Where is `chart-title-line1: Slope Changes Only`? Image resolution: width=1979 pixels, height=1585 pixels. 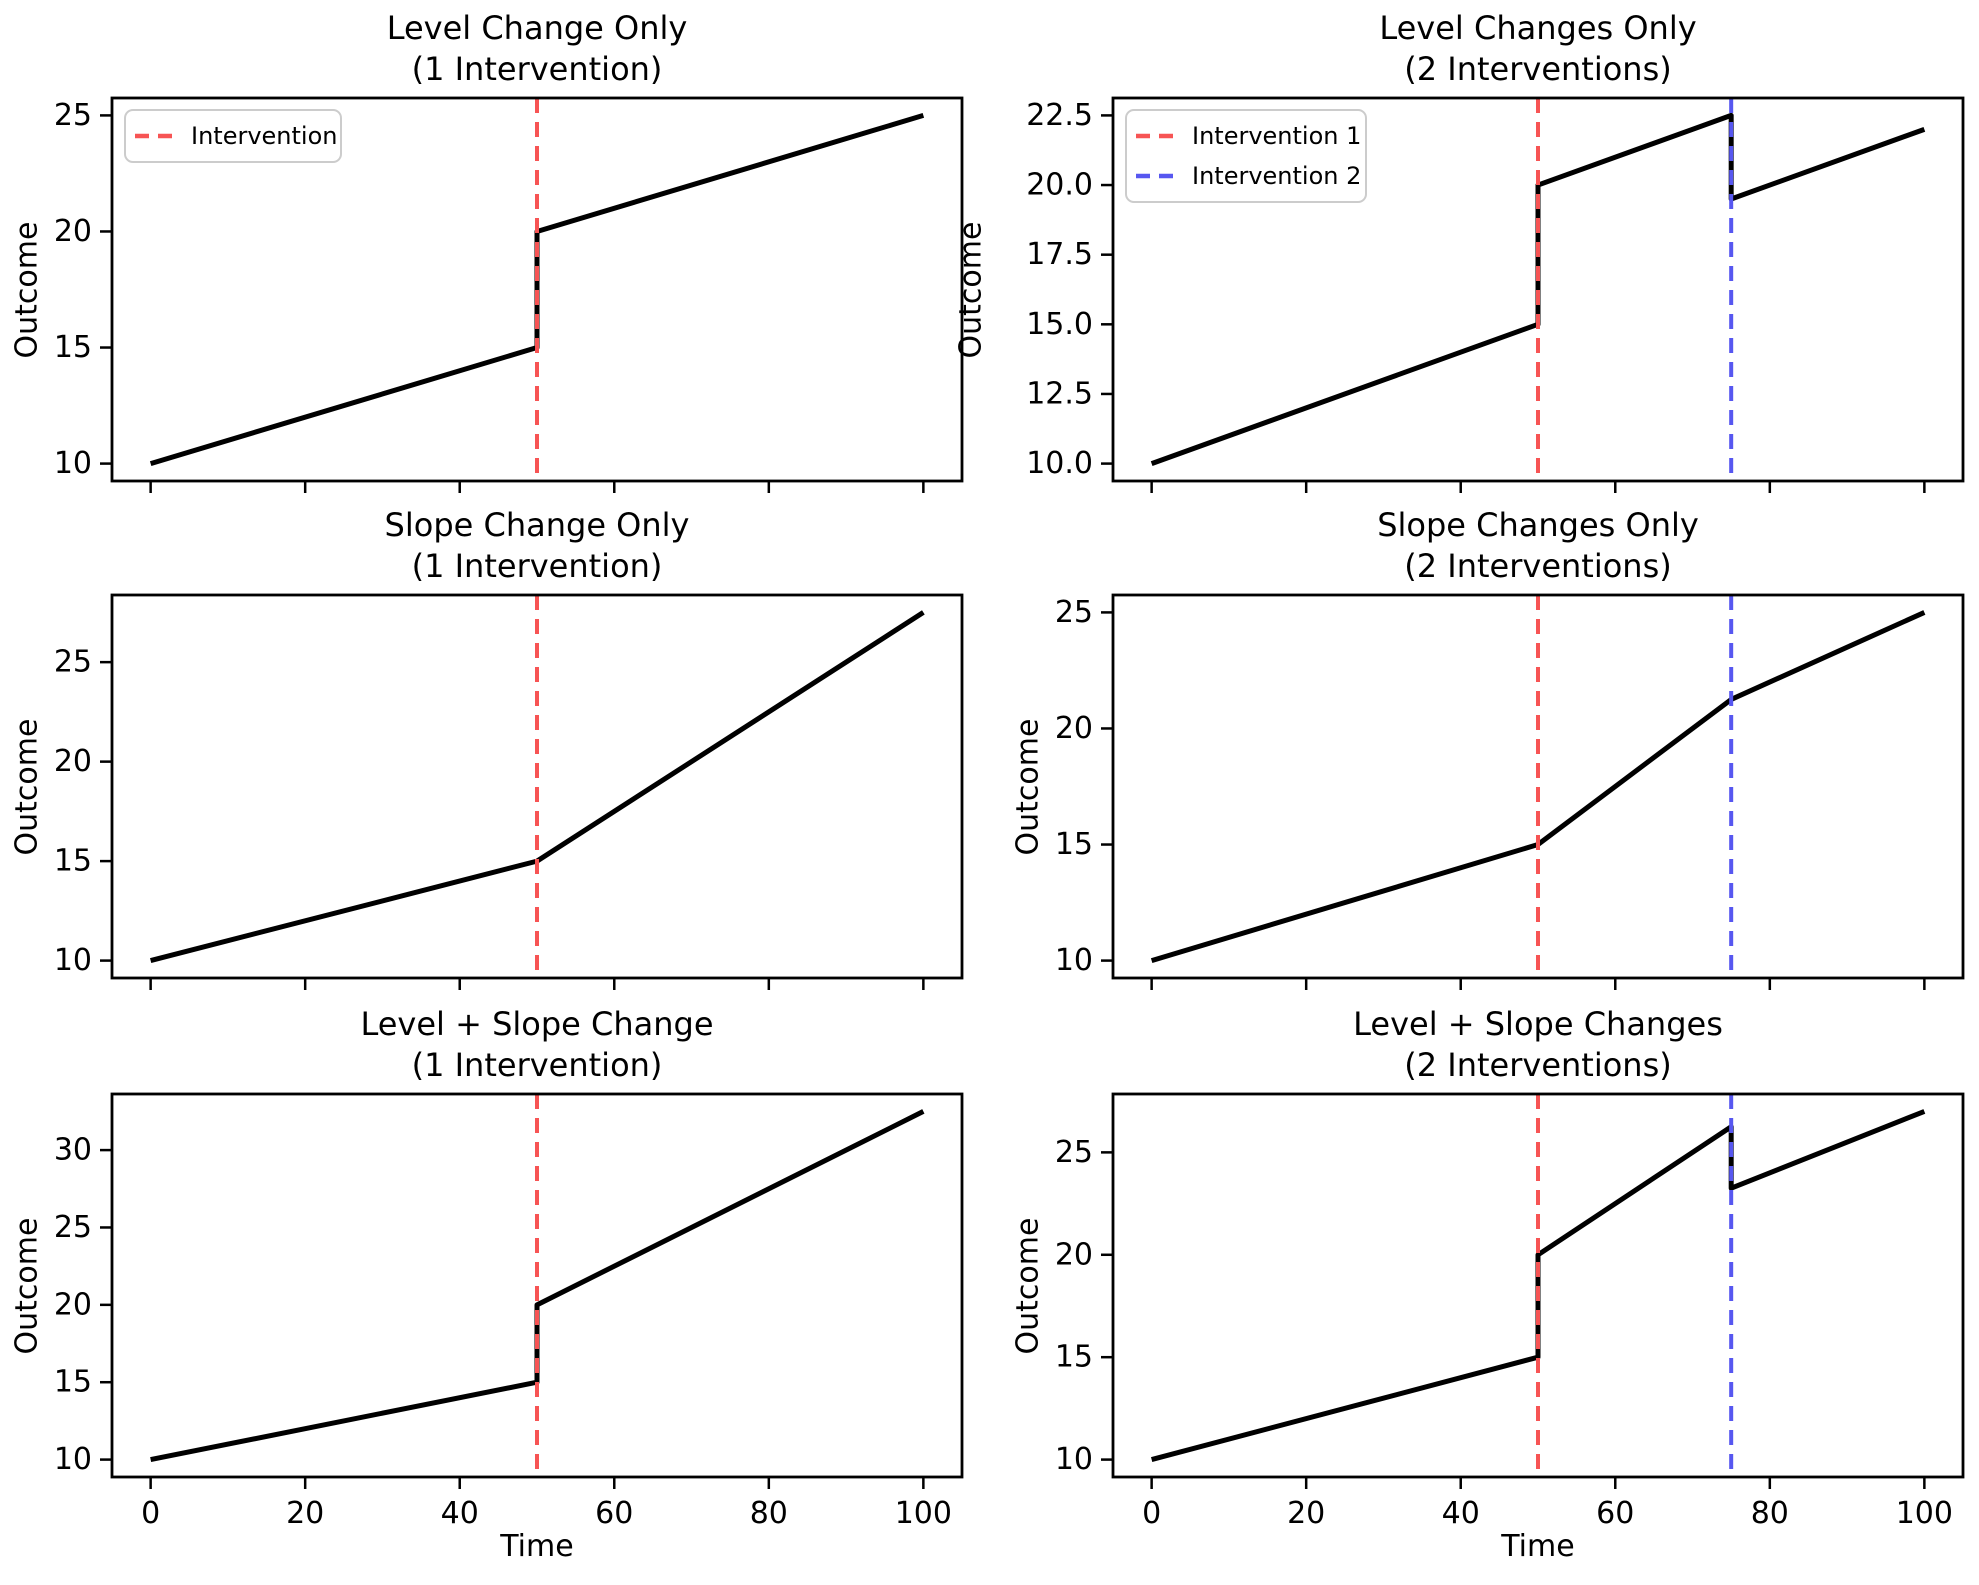
chart-title-line1: Slope Changes Only is located at coordinates (1538, 525).